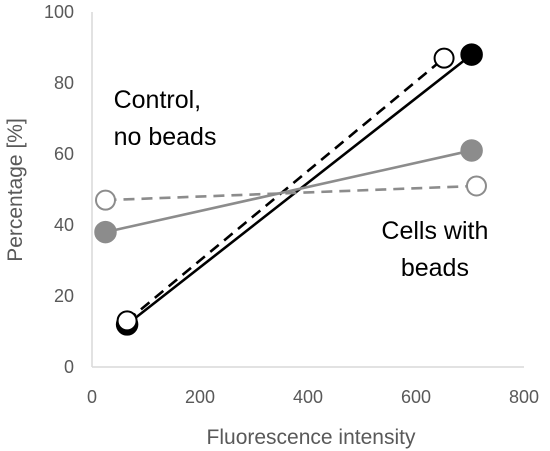 The width and height of the screenshot is (550, 451). What do you see at coordinates (165, 137) in the screenshot?
I see `annotation-line: no beads` at bounding box center [165, 137].